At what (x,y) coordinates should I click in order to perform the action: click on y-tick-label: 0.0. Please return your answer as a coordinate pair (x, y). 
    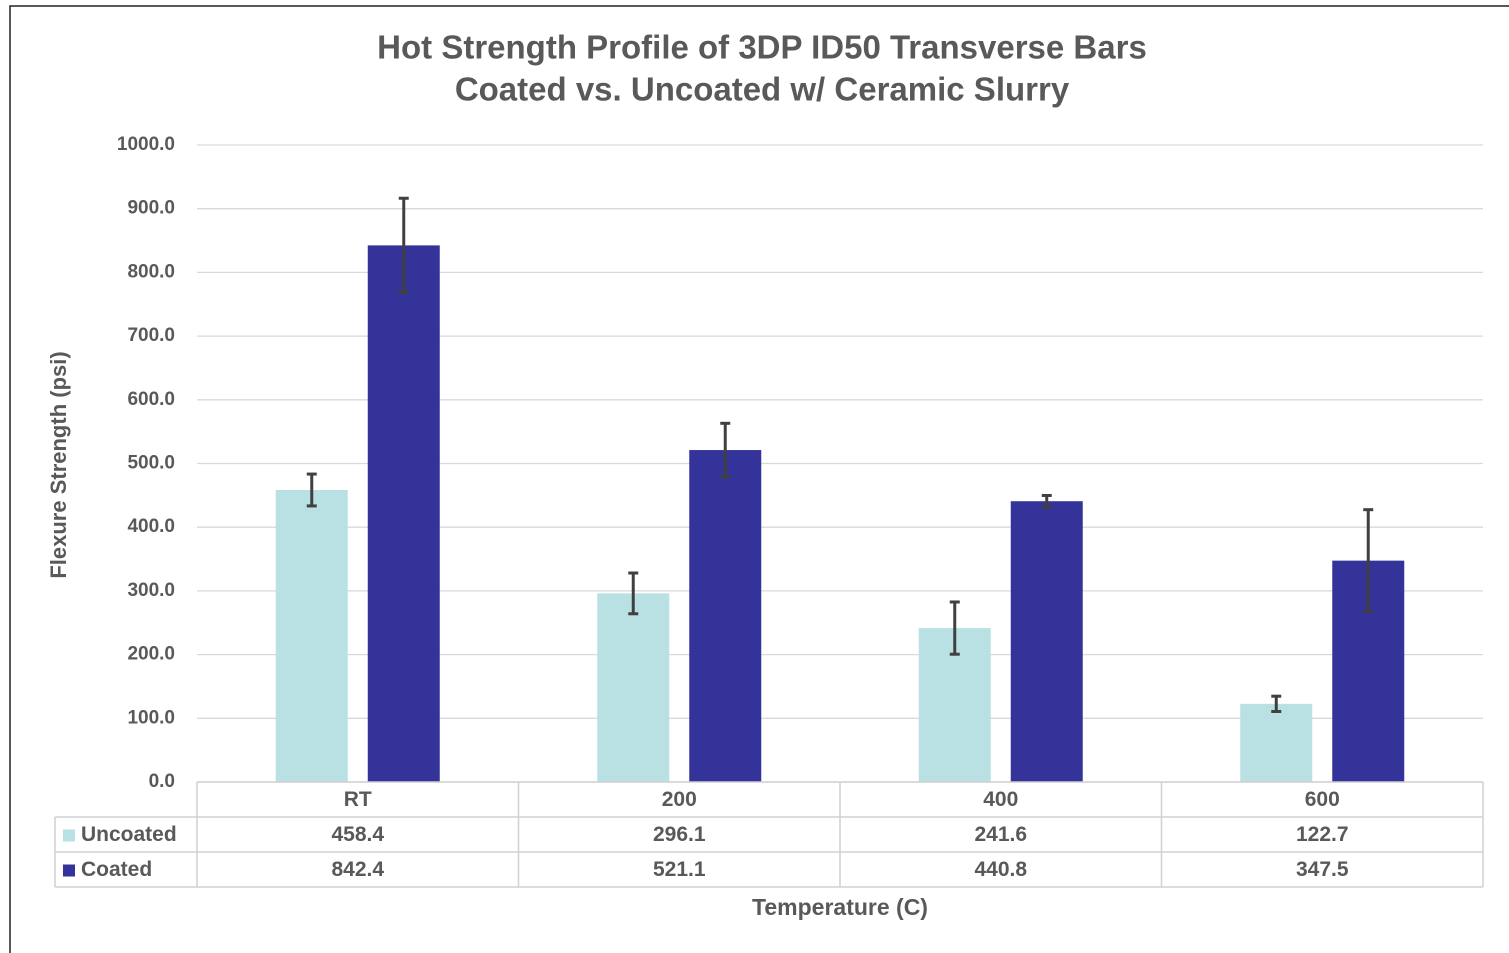
    Looking at the image, I should click on (162, 781).